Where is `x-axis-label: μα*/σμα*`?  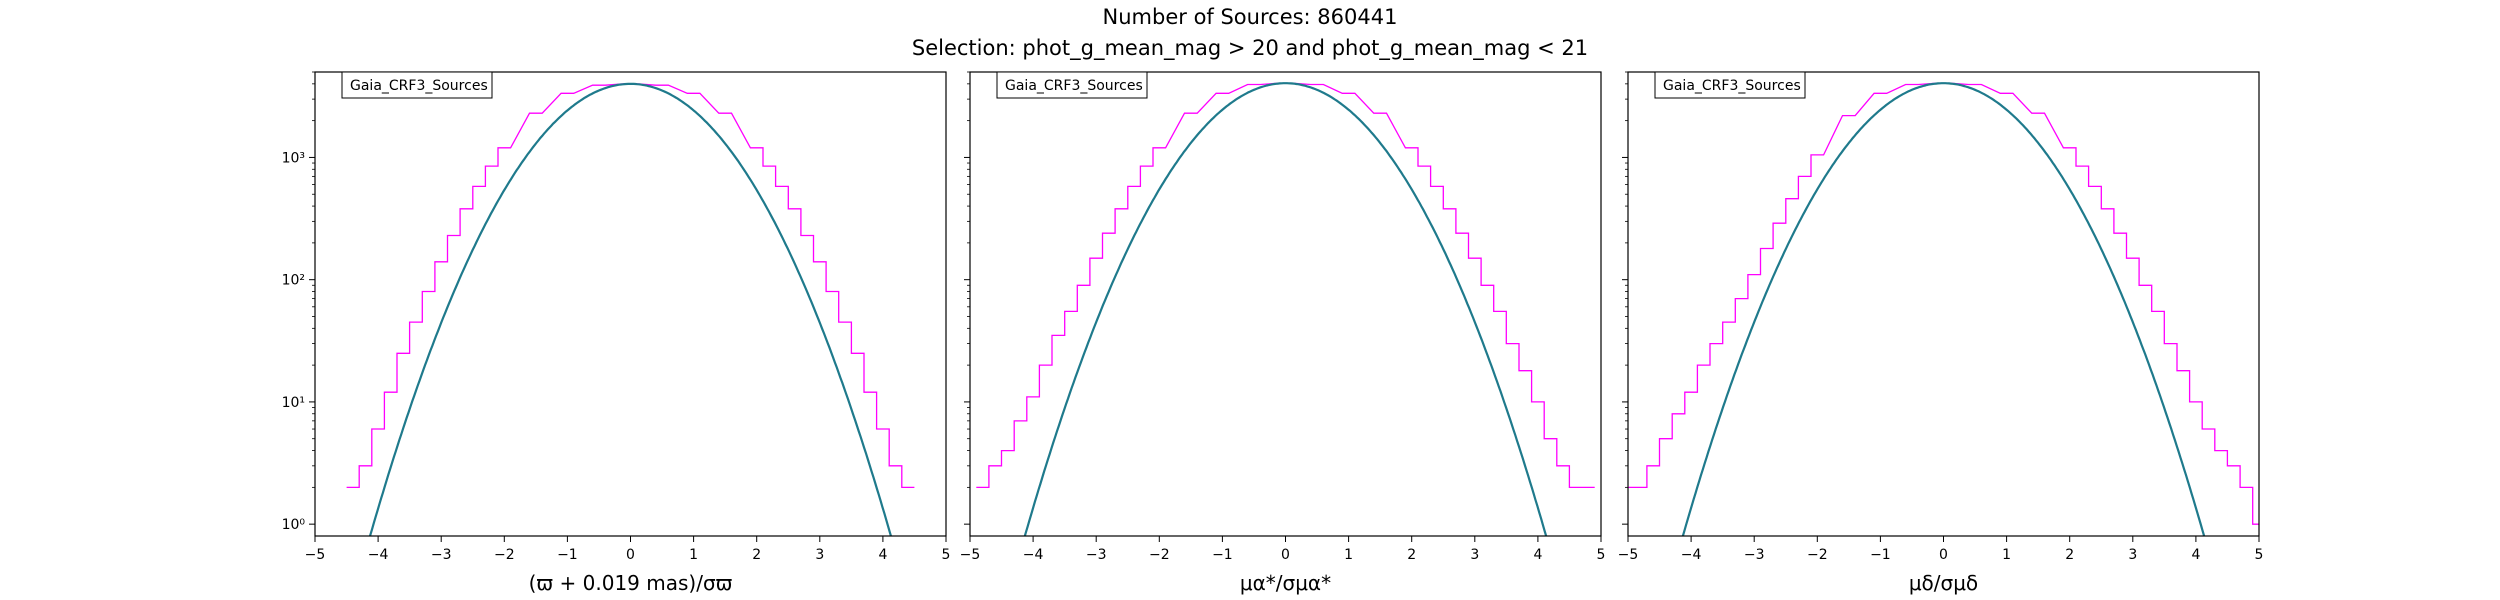 x-axis-label: μα*/σμα* is located at coordinates (1285, 583).